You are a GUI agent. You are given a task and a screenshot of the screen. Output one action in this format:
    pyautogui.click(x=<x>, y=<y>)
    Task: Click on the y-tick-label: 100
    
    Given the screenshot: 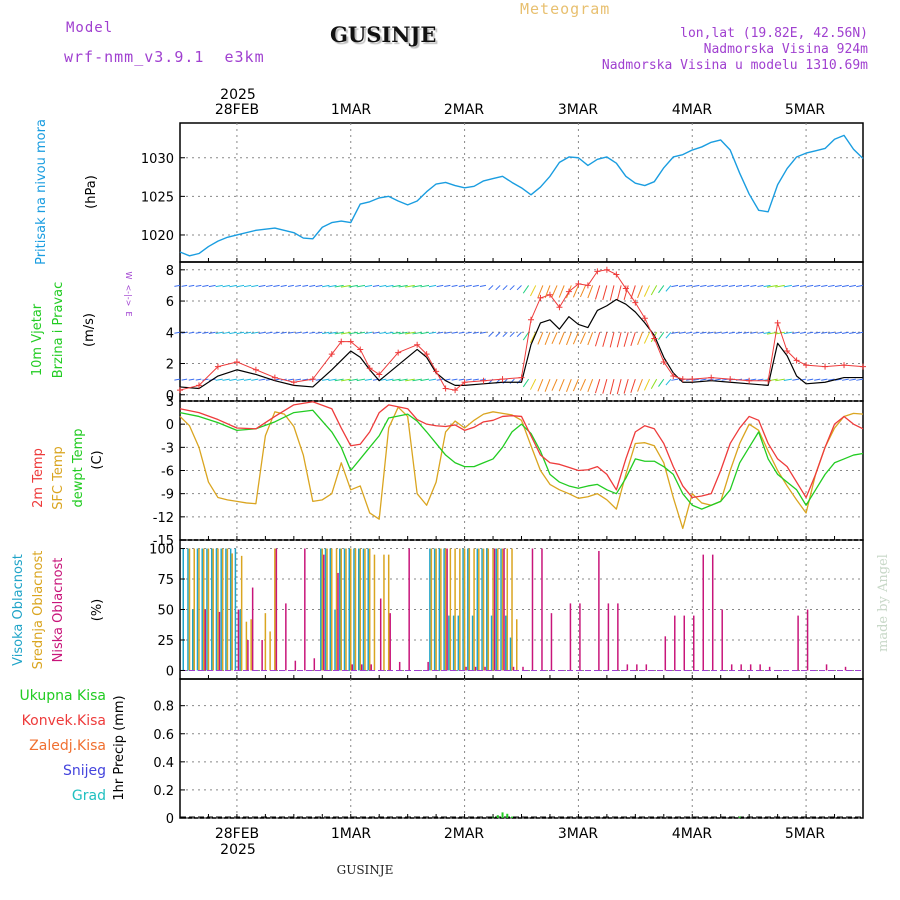 What is the action you would take?
    pyautogui.click(x=161, y=550)
    